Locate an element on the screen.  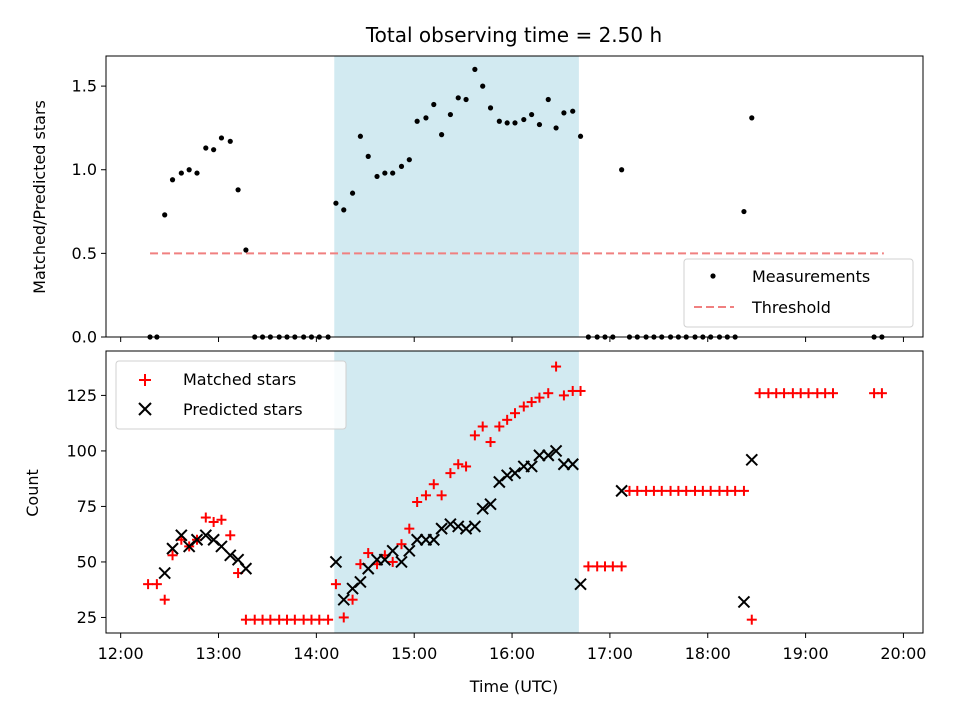
top-y-tick-label: 0.0 is located at coordinates (84, 337).